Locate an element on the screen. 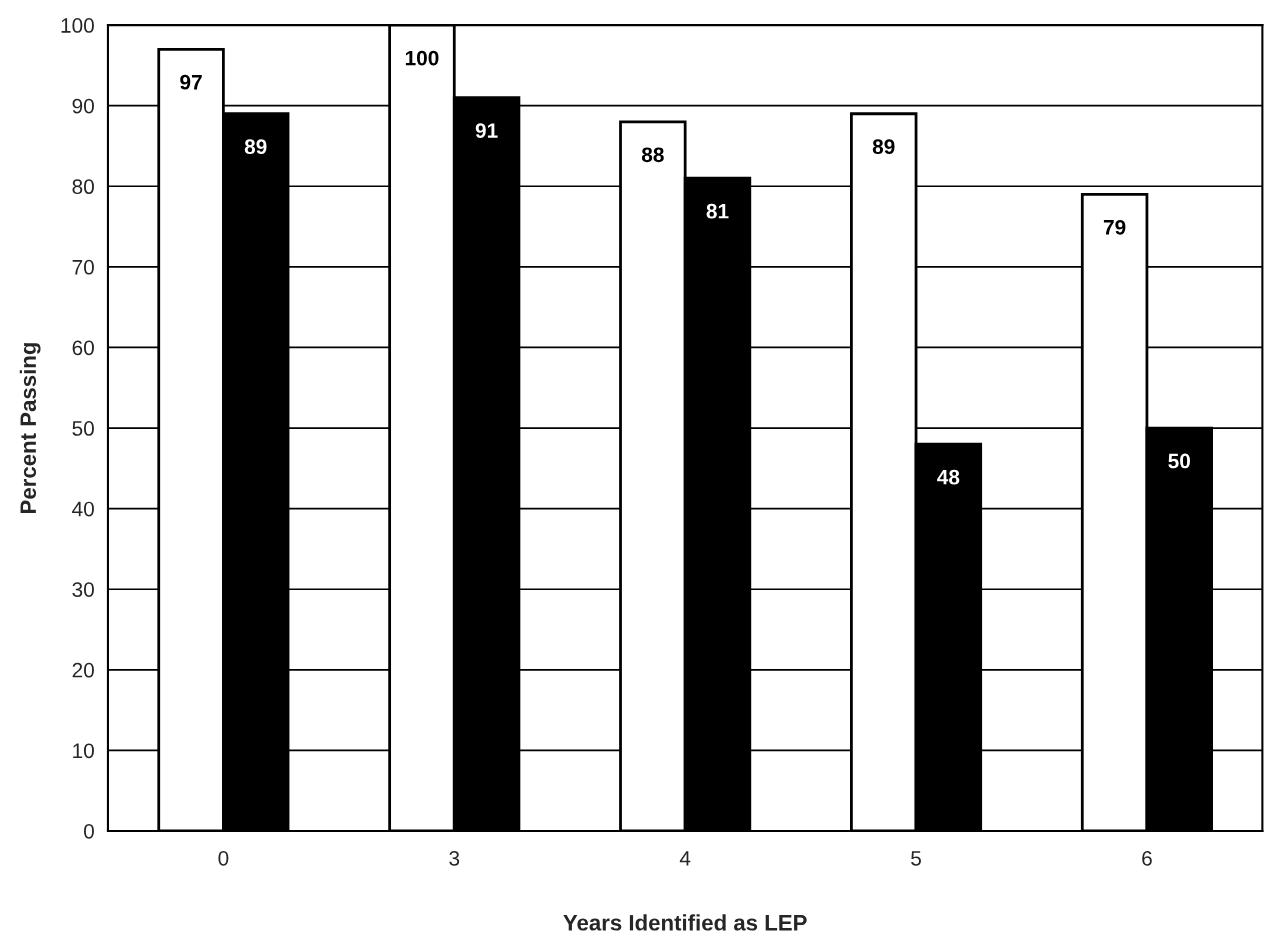  x-tick-label: 3 is located at coordinates (454, 858).